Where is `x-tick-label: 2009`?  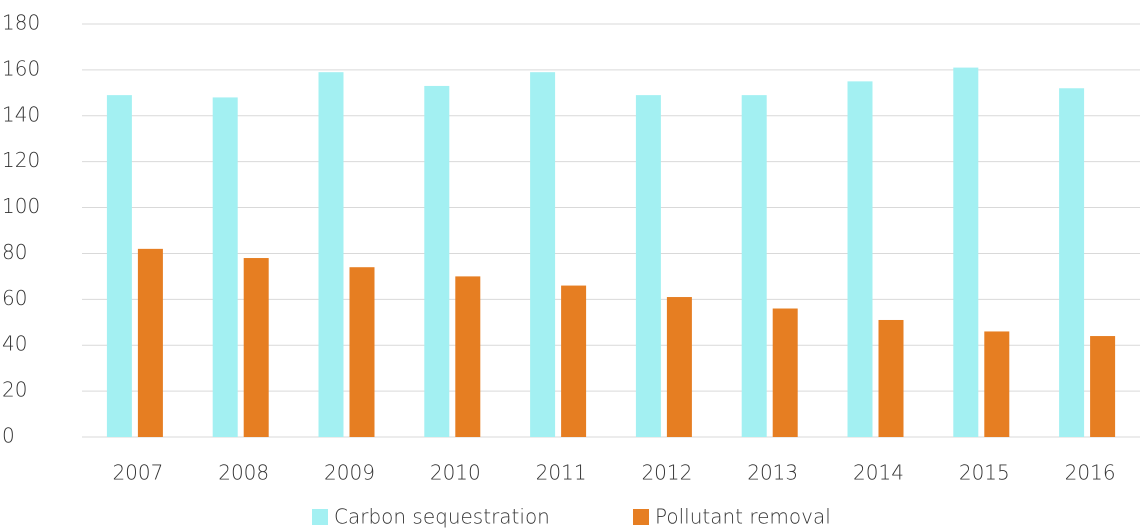
x-tick-label: 2009 is located at coordinates (349, 473).